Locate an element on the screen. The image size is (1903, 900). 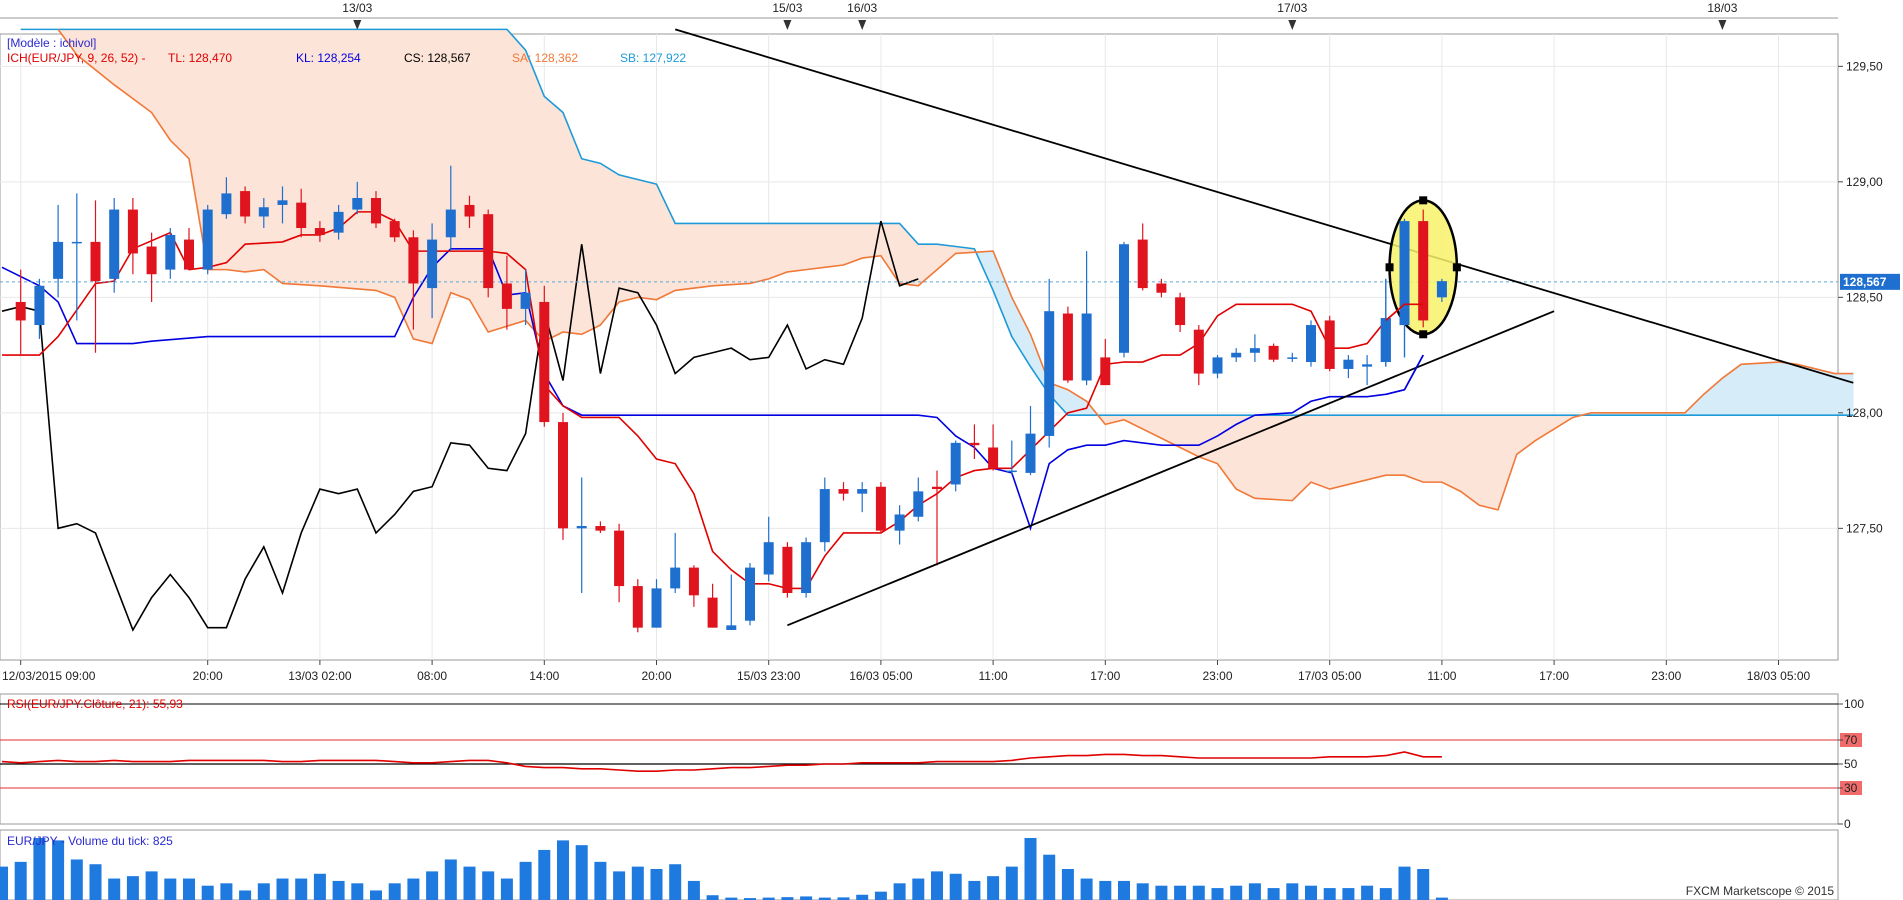
time-tick-label: 15/03 23:00 is located at coordinates (769, 676).